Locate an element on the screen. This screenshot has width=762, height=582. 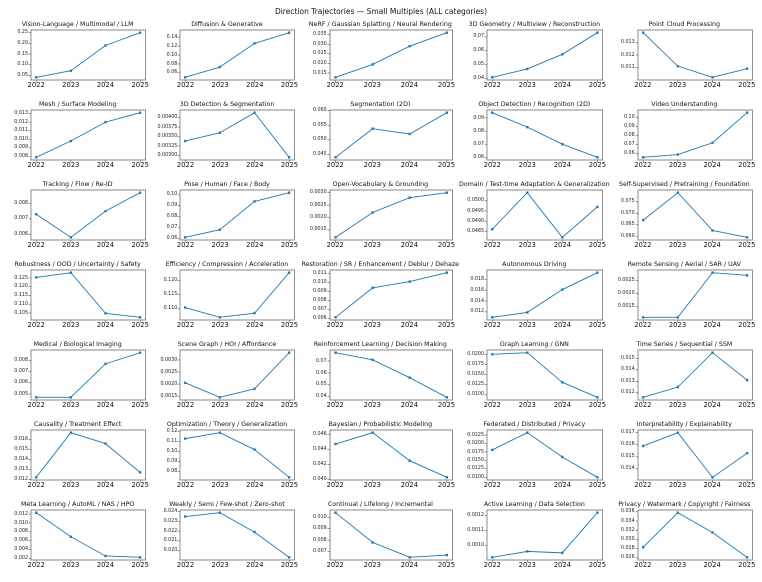
plot-area: 0.0015 0.0020 0.0025 0.0030 is located at coordinates (381, 216).